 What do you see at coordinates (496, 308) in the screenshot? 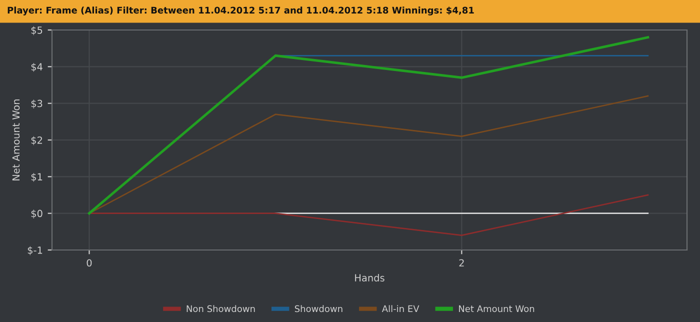
I see `legend-label: Net Amount Won` at bounding box center [496, 308].